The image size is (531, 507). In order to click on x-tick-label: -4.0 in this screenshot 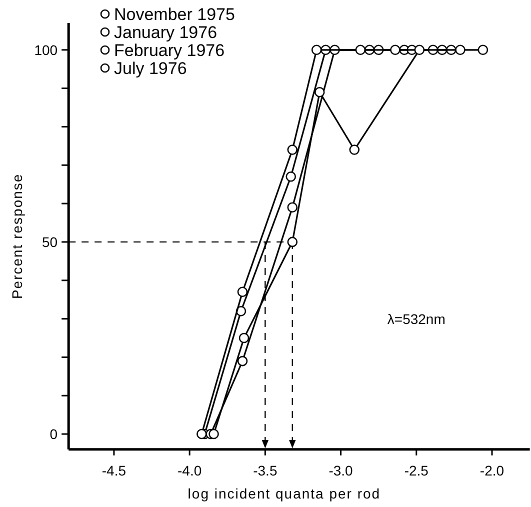, I will do `click(190, 470)`.